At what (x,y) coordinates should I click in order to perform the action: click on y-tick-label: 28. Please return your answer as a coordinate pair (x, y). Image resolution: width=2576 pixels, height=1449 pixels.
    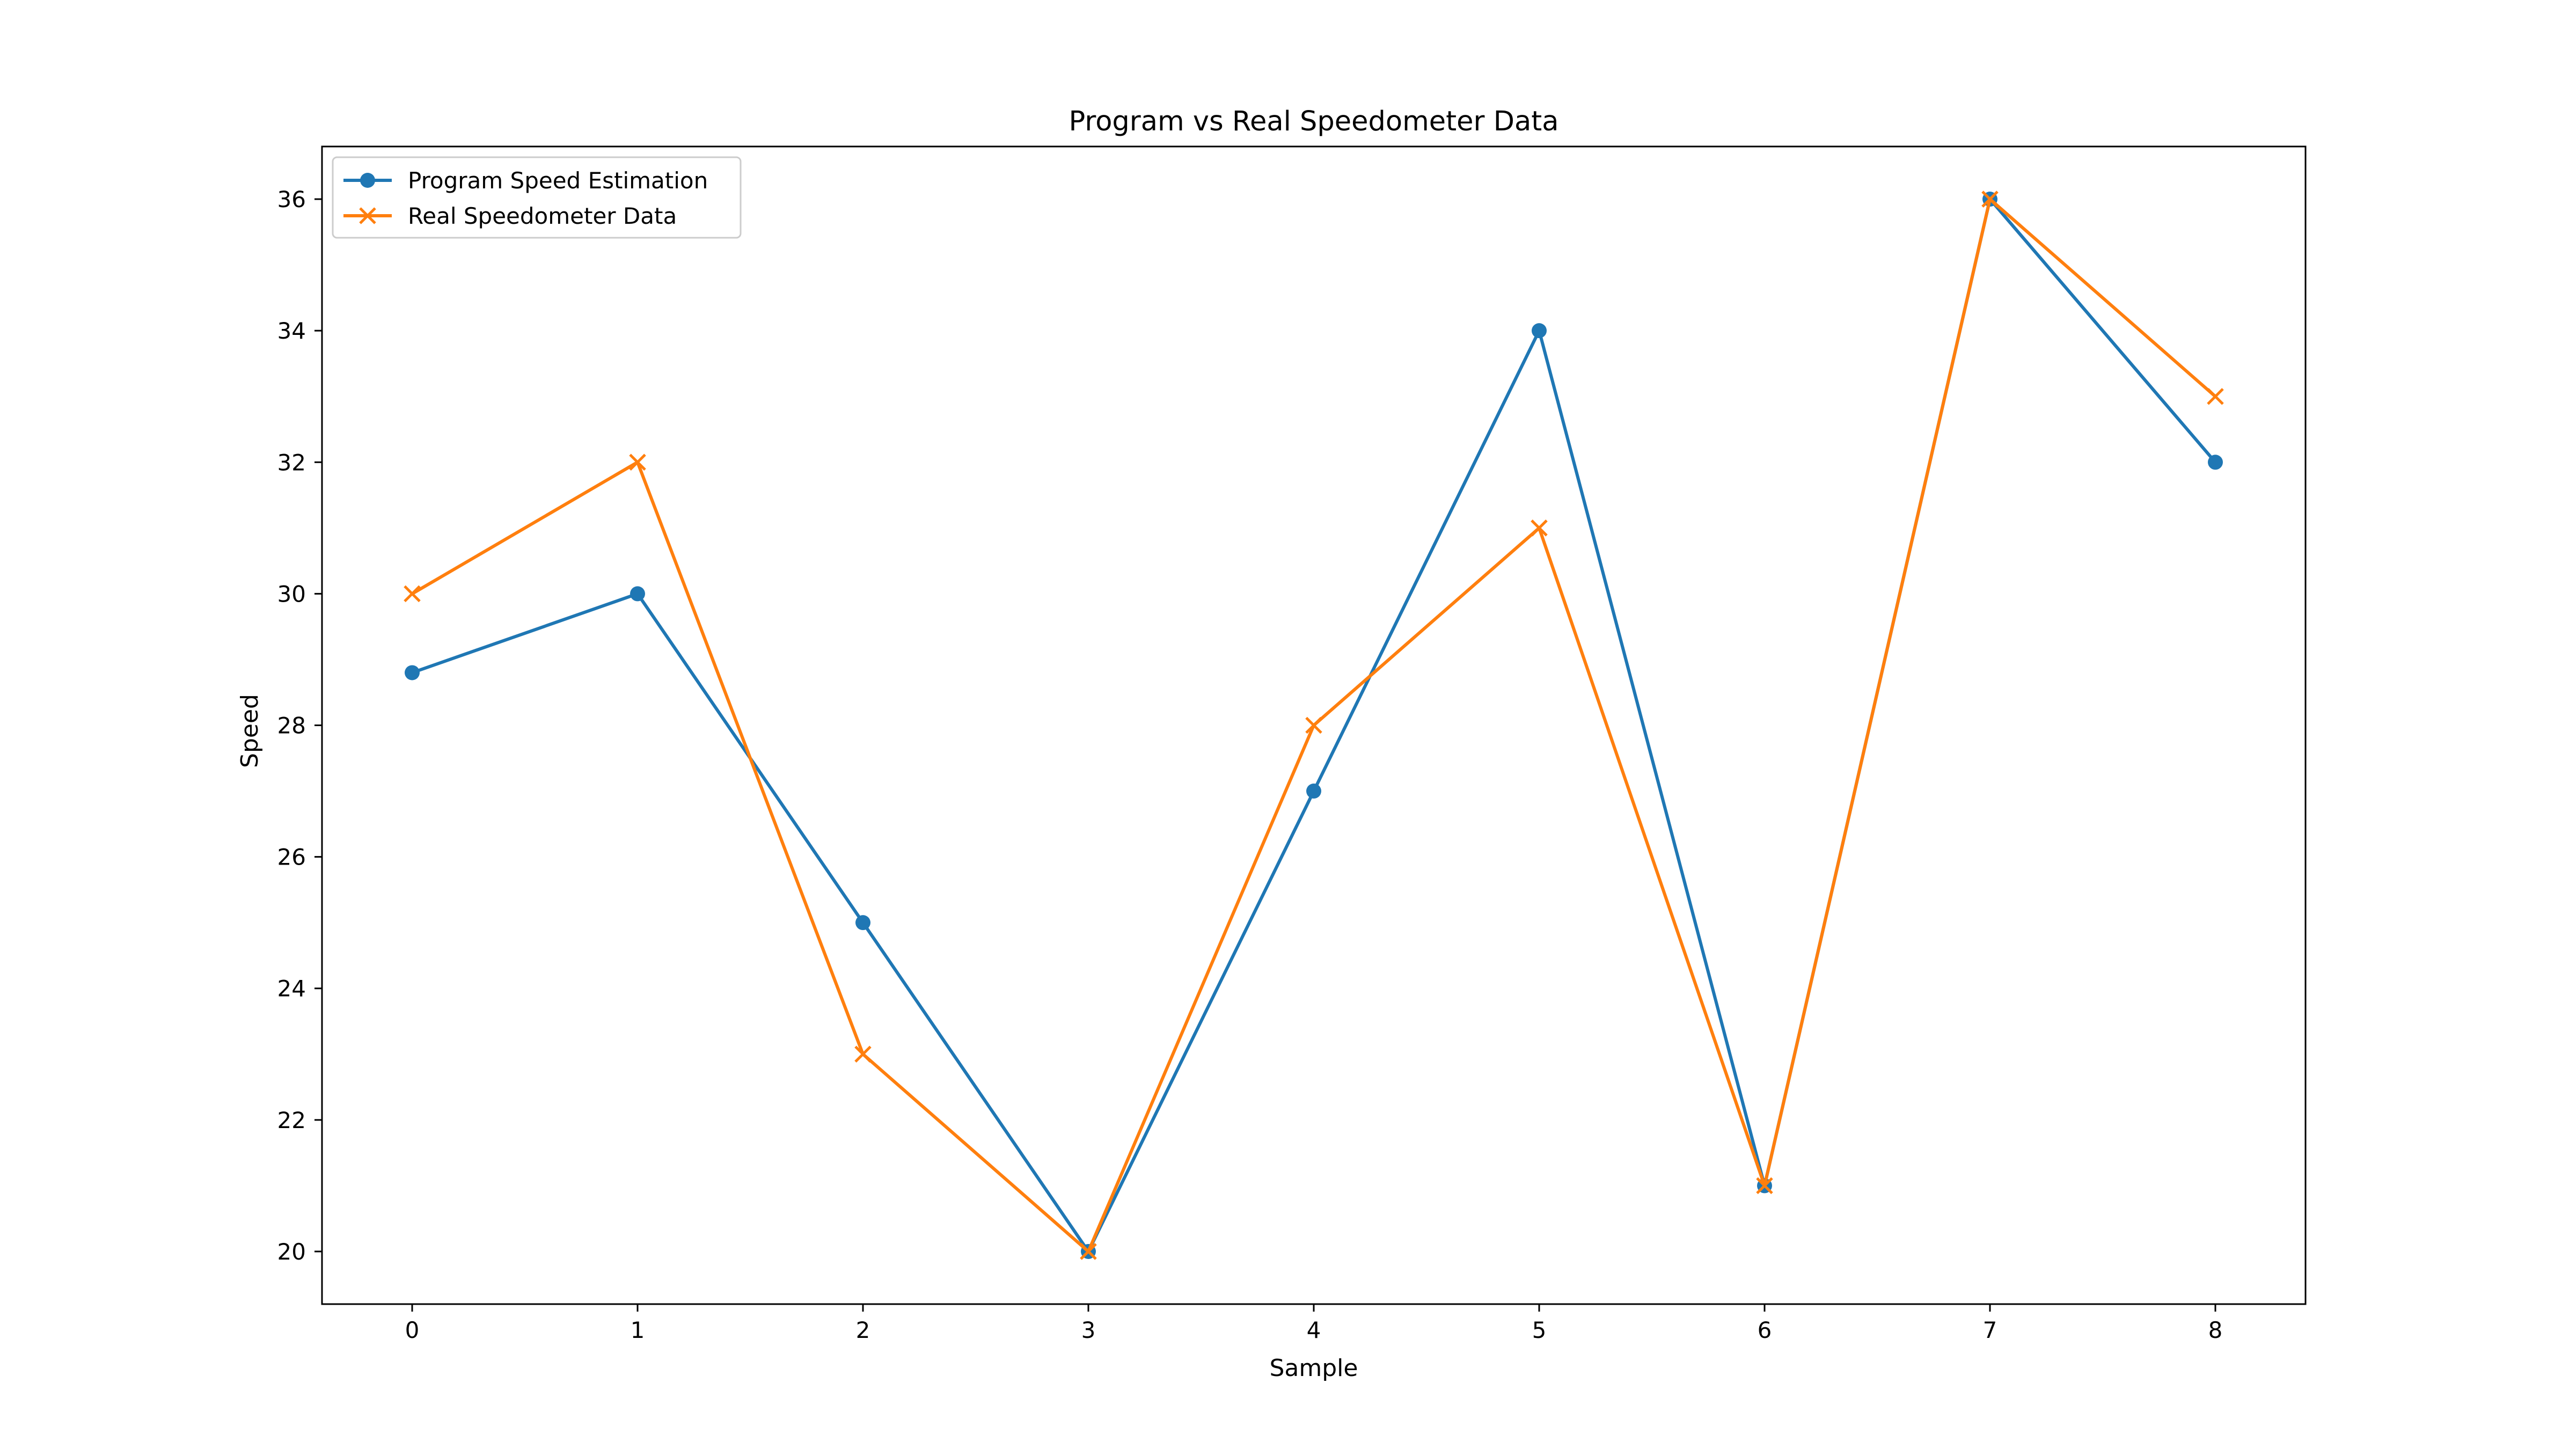
    Looking at the image, I should click on (291, 726).